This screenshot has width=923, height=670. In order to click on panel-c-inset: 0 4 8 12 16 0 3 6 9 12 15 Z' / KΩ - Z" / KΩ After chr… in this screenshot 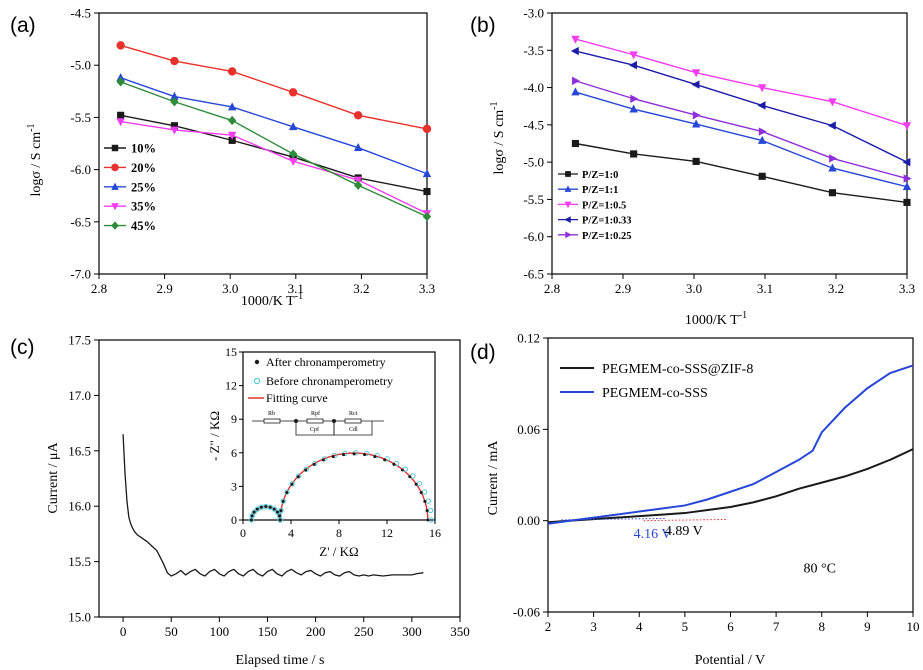, I will do `click(325, 456)`.